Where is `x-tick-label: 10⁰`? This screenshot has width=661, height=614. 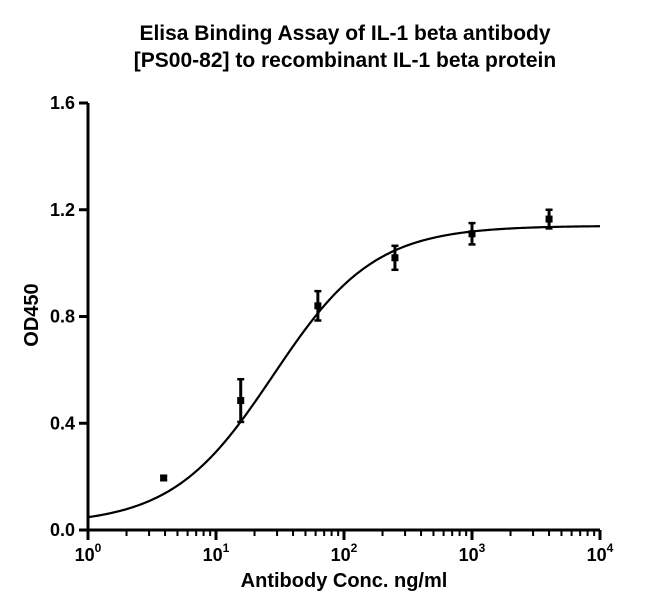
x-tick-label: 10⁰ is located at coordinates (88, 553).